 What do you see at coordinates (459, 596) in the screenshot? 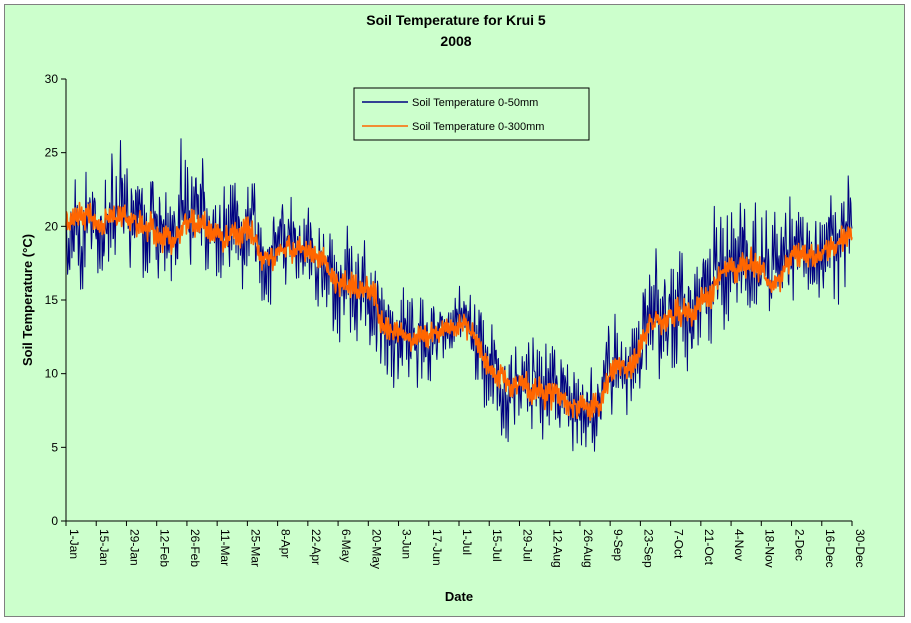
I see `x-axis-title: Date` at bounding box center [459, 596].